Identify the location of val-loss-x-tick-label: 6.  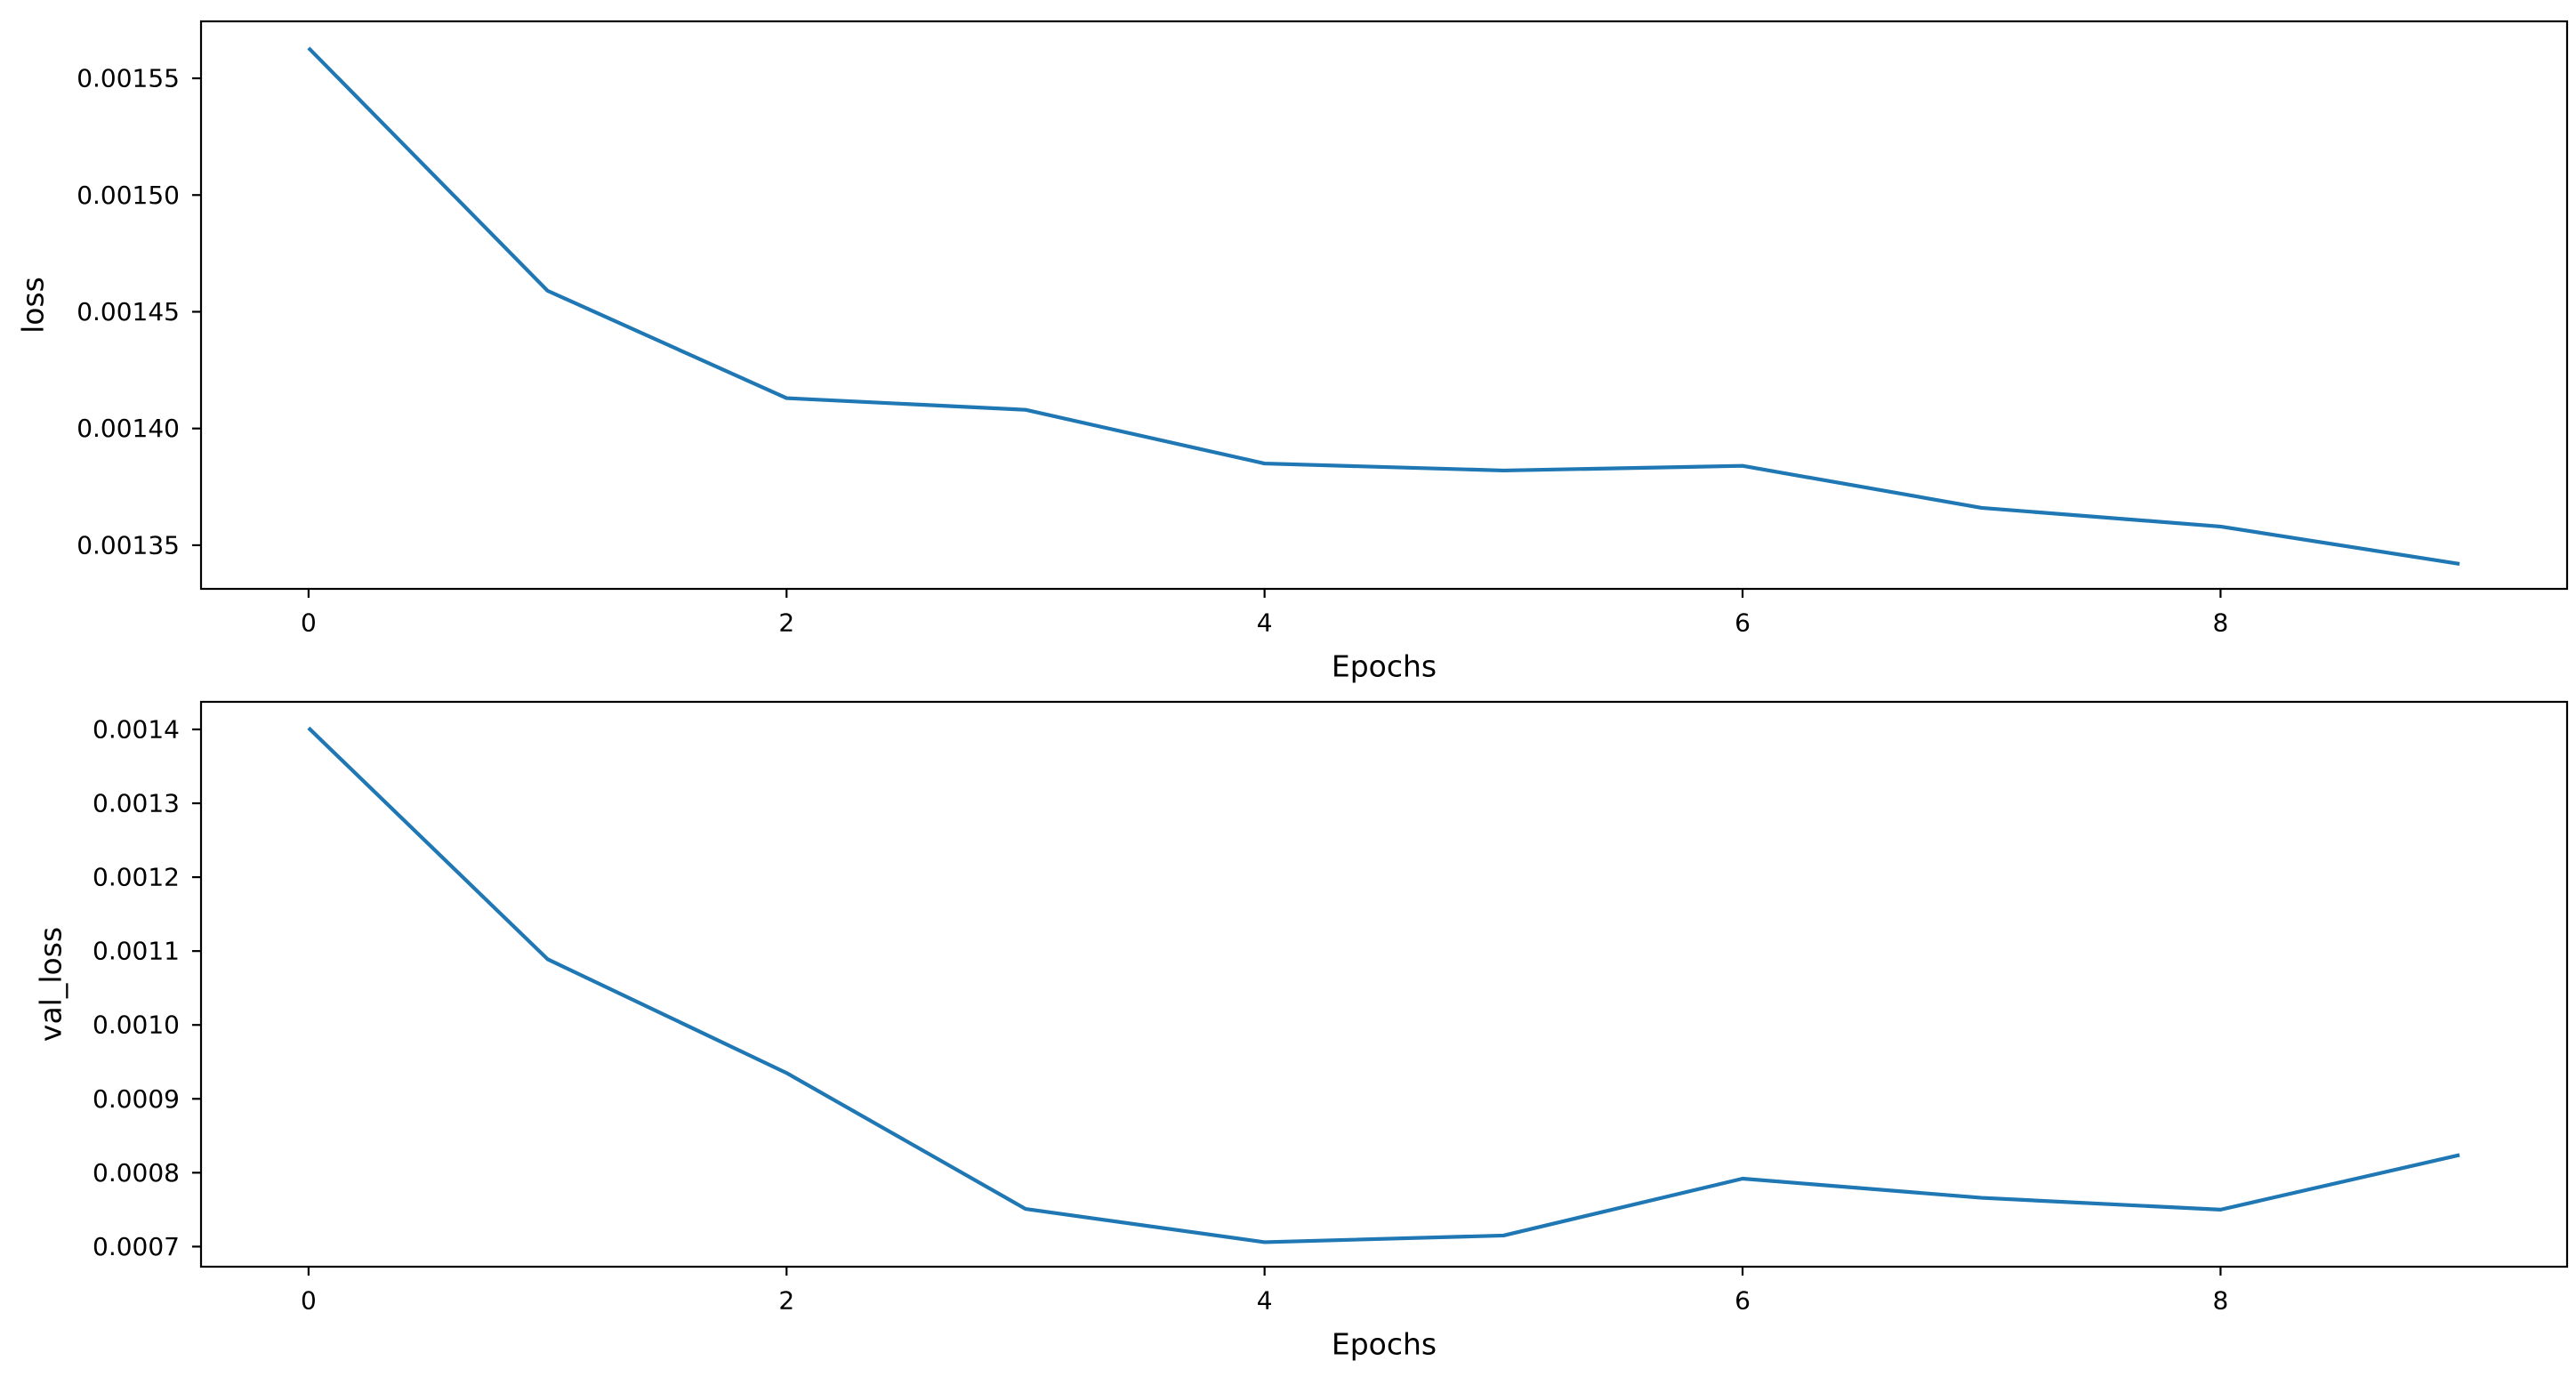
(1743, 1301).